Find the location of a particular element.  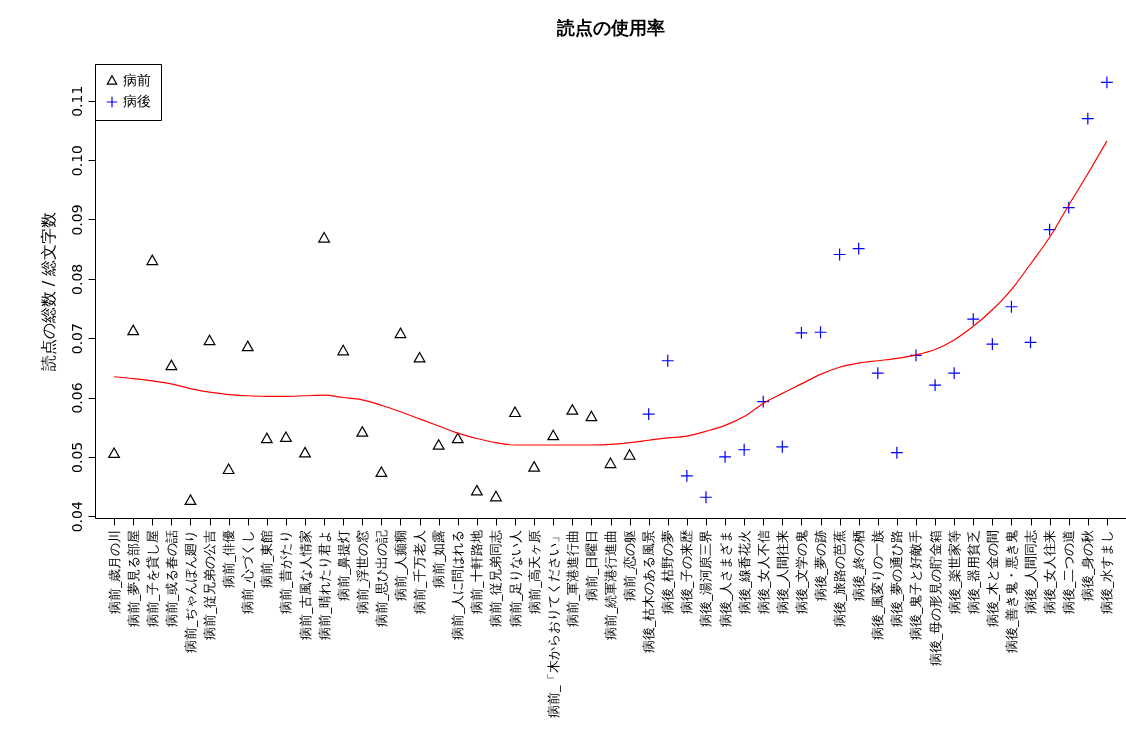

legend-label: 病後 is located at coordinates (137, 101).